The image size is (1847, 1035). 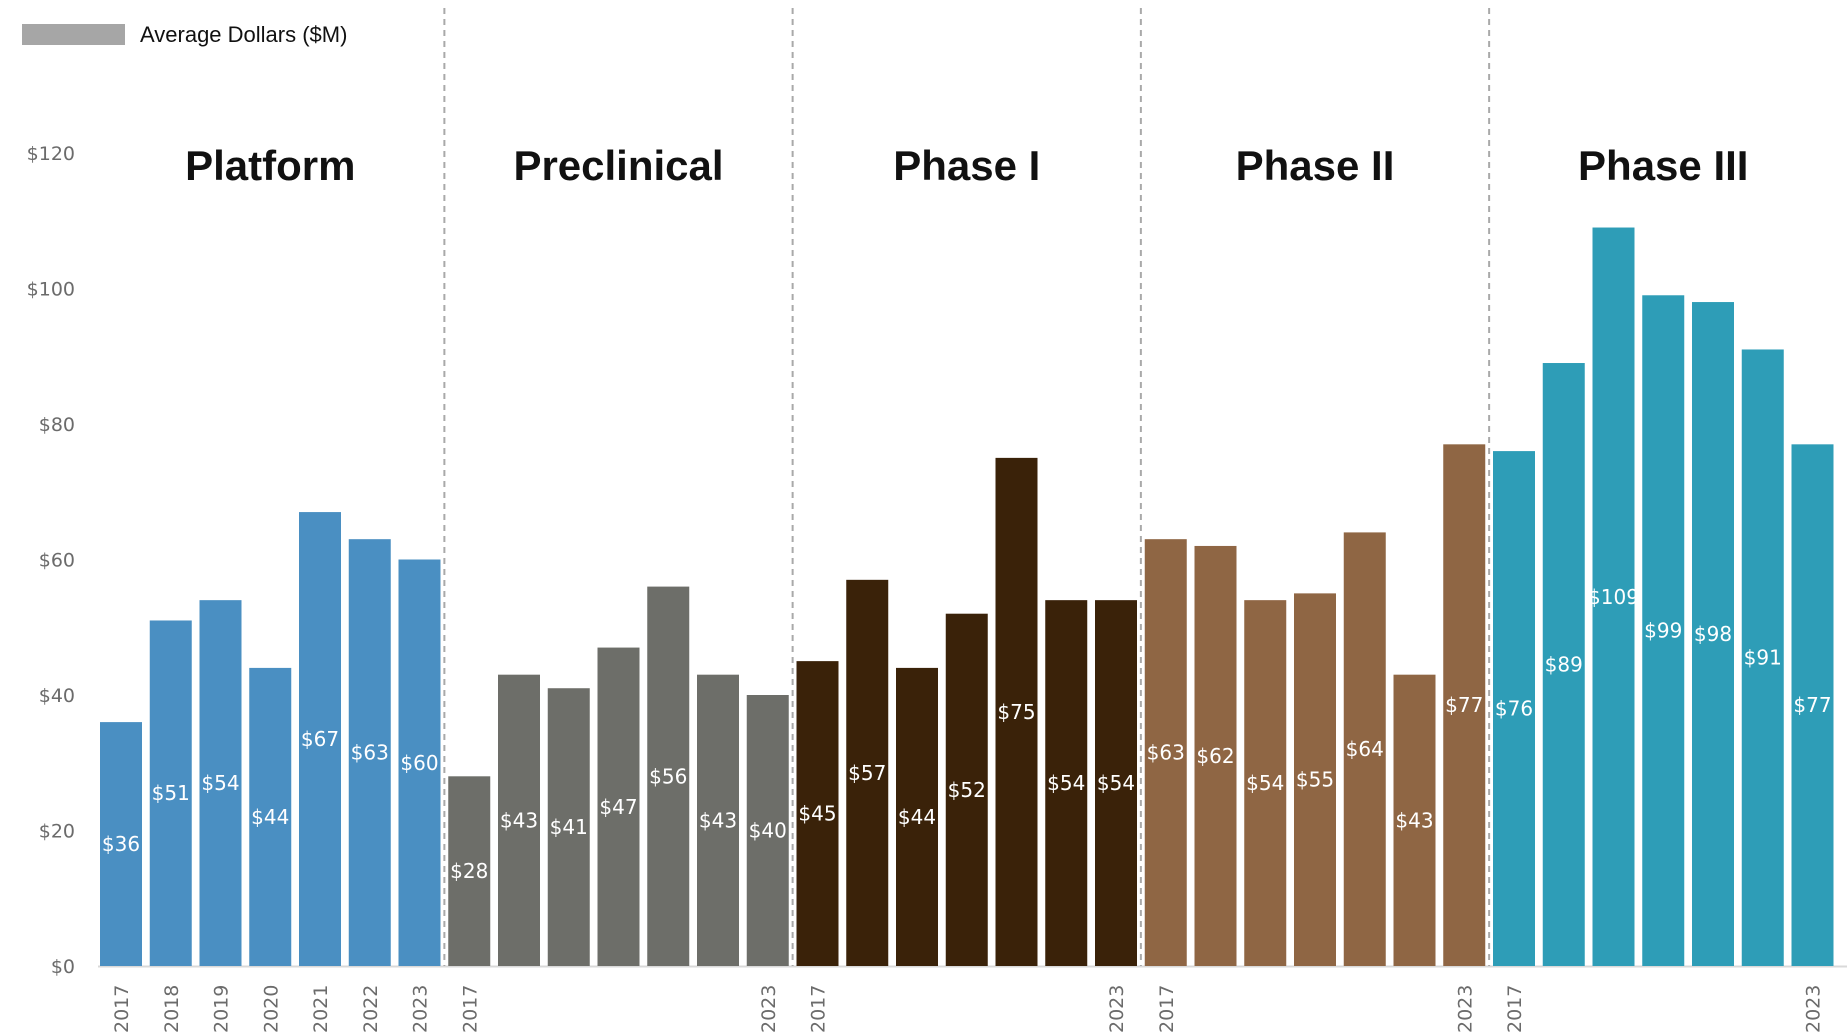 I want to click on bar-value-label: $64, so click(x=1365, y=749).